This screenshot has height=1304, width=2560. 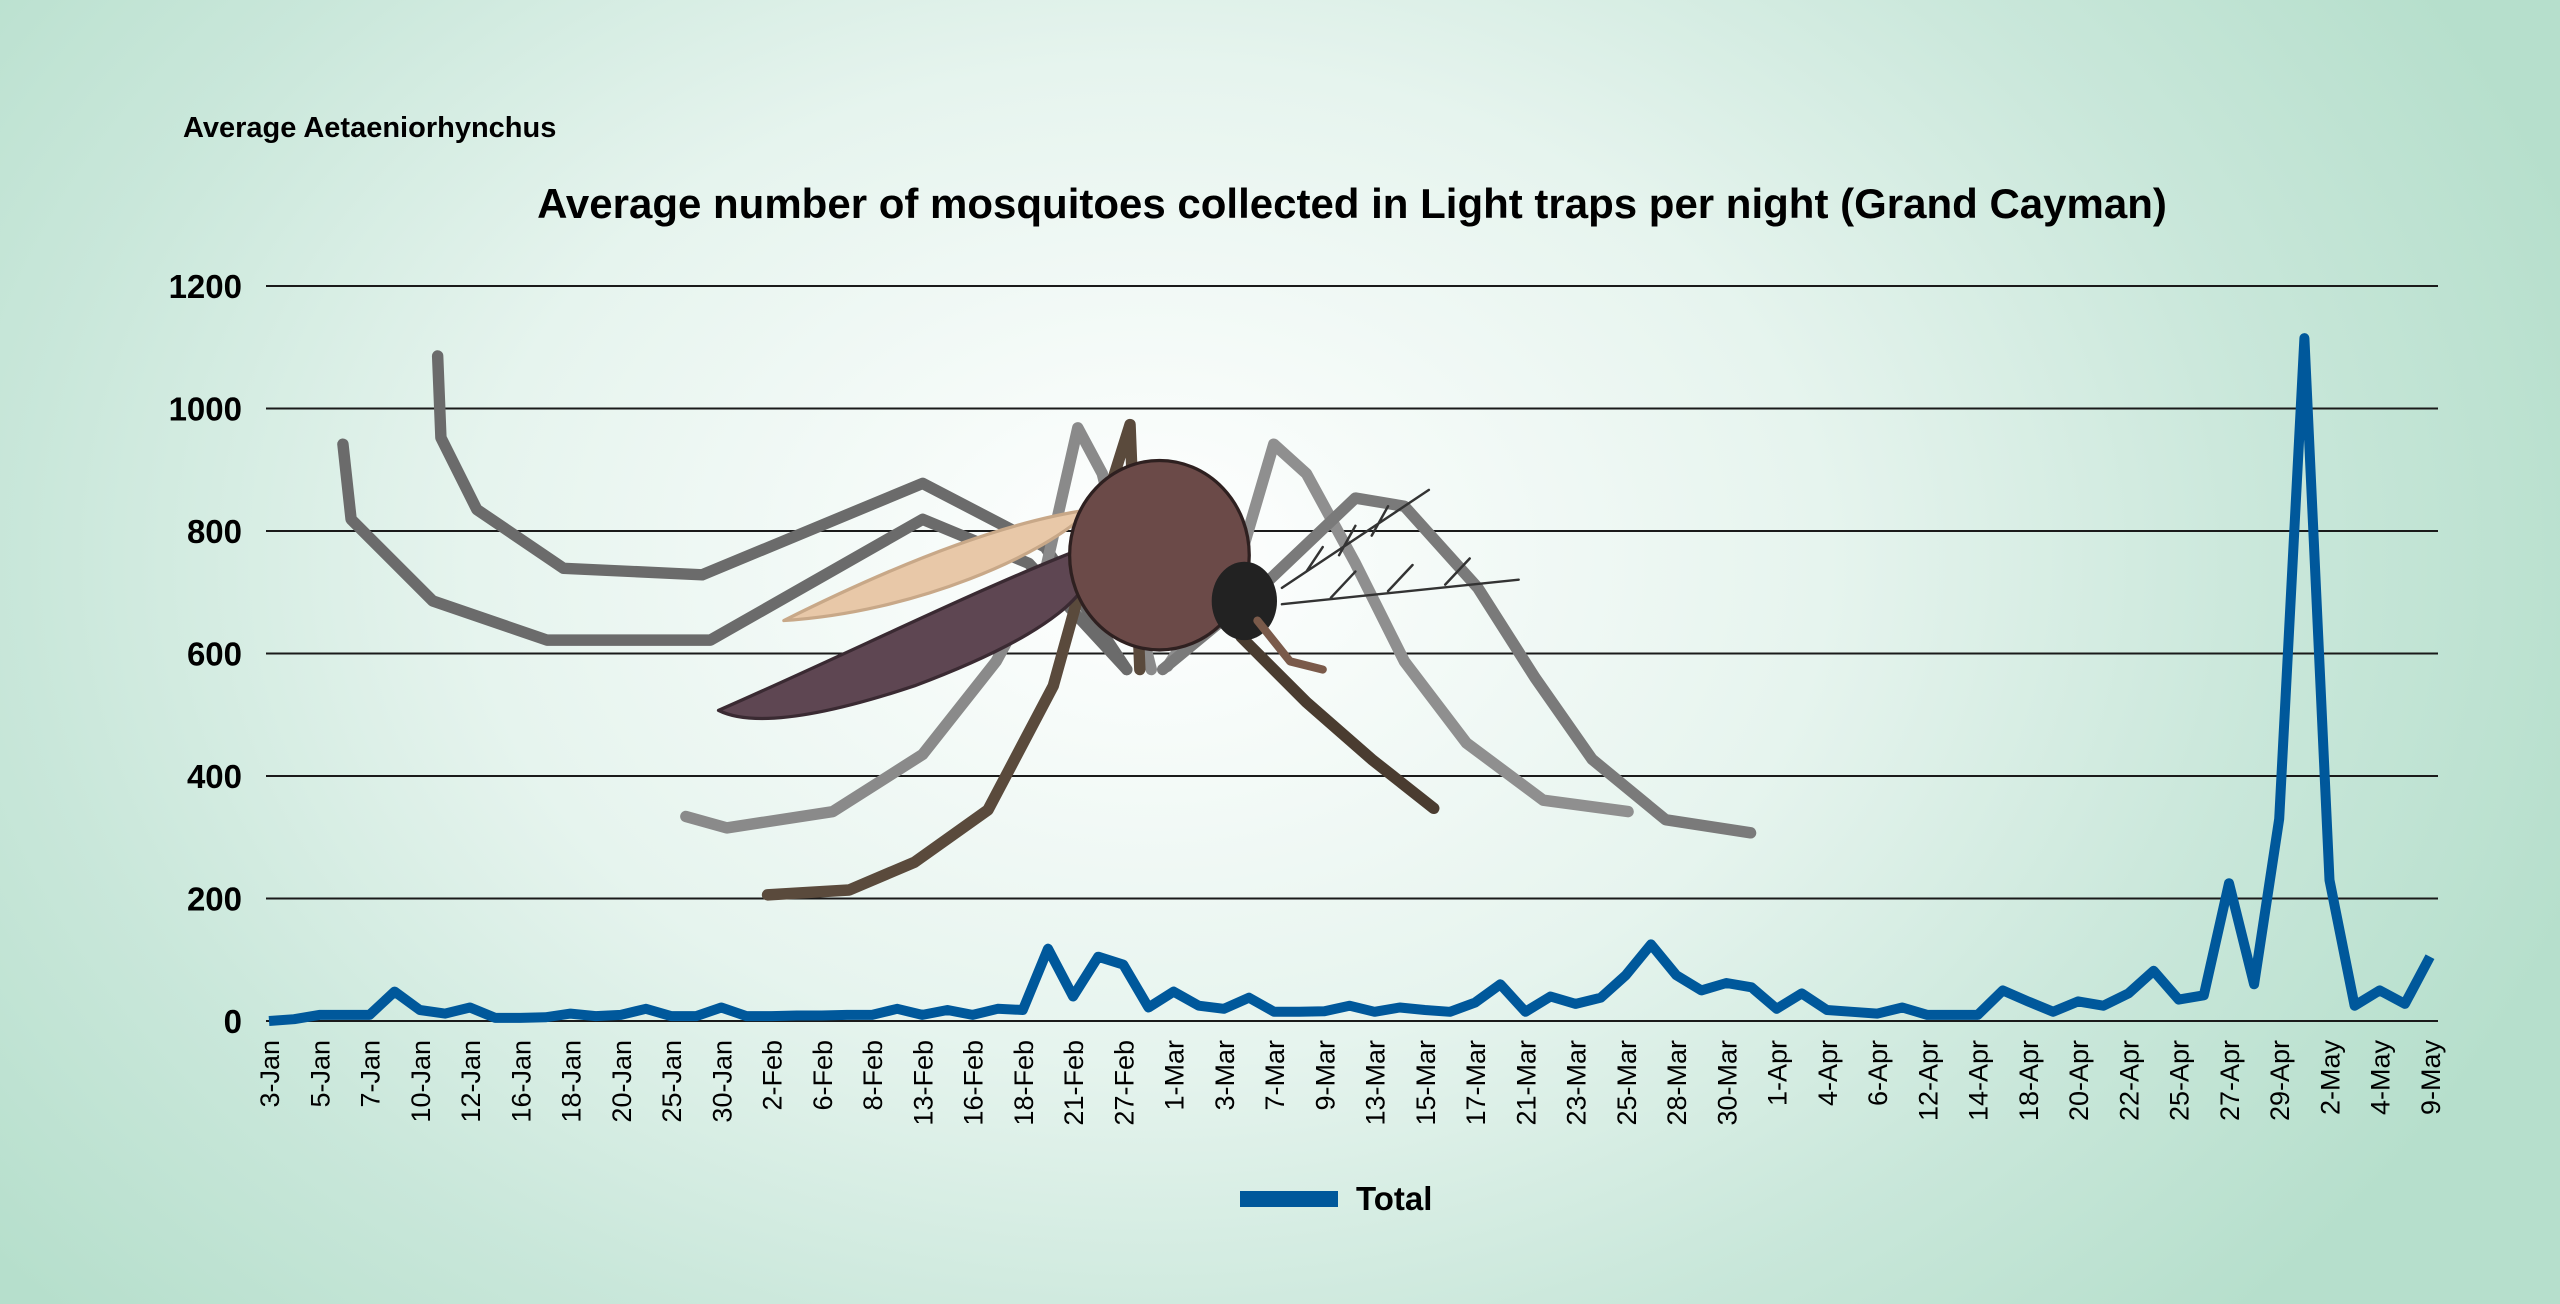 I want to click on x-tick-label: 2-Feb, so click(x=773, y=1075).